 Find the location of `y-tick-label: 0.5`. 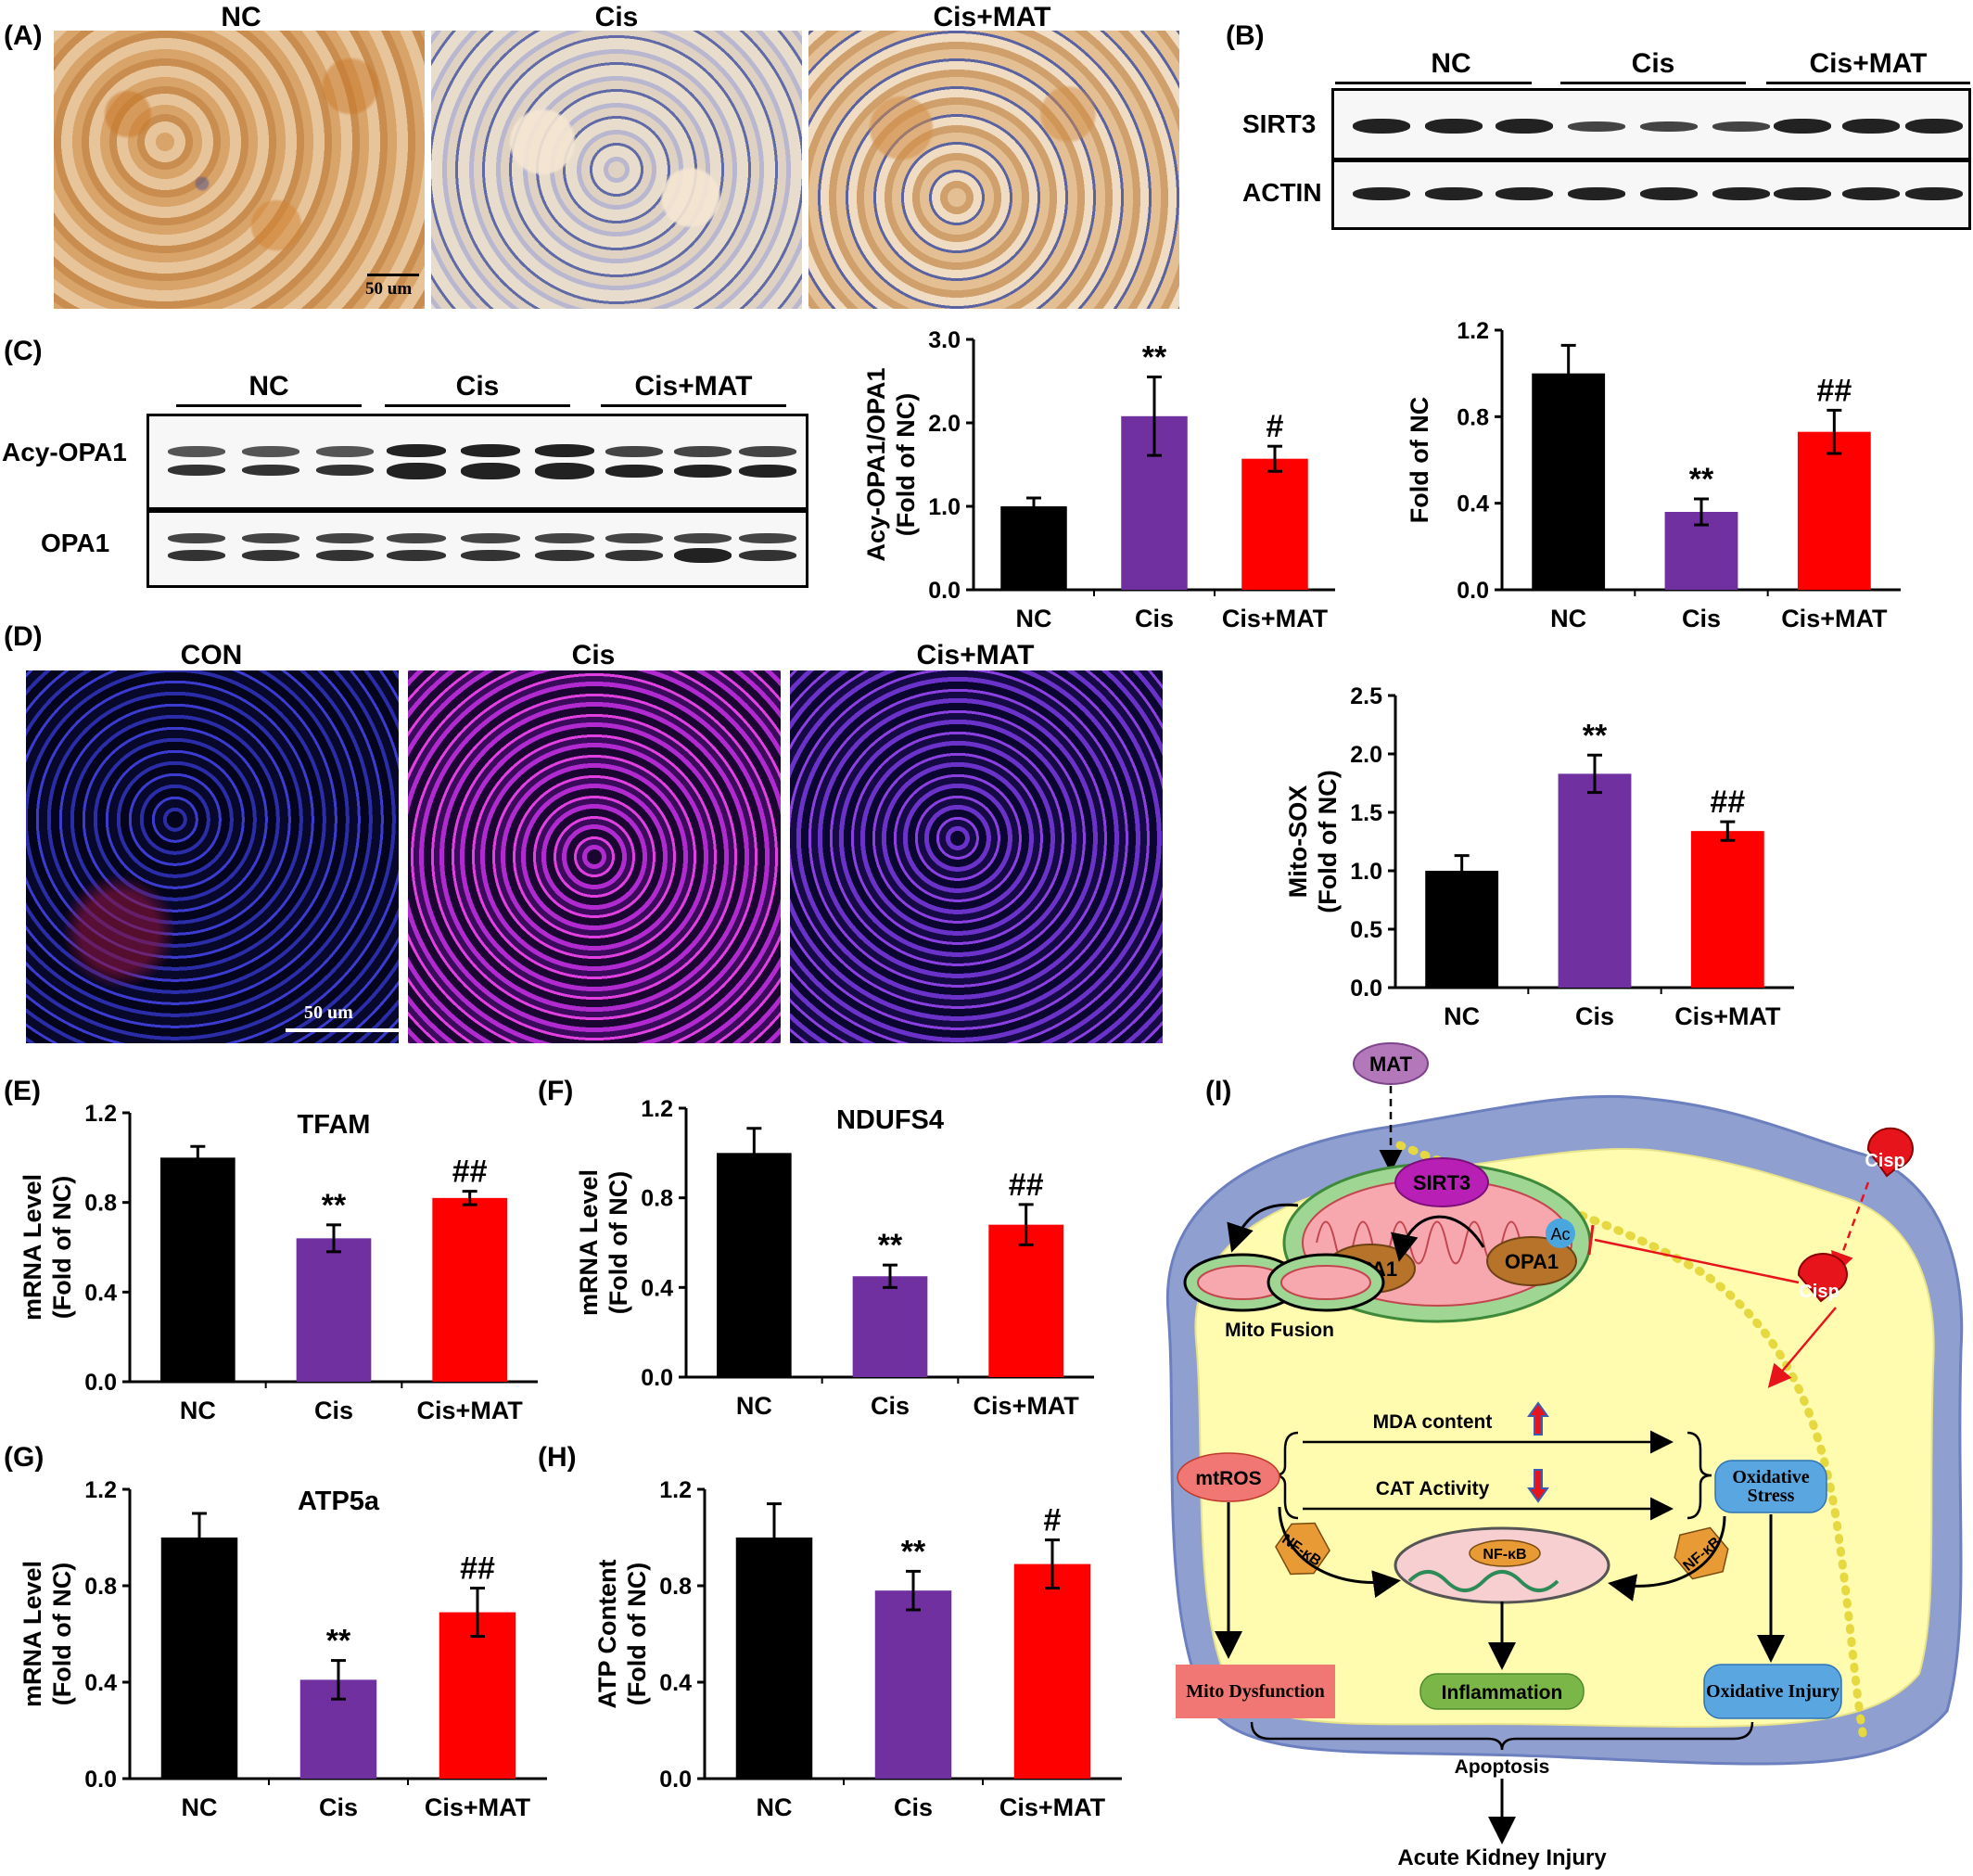

y-tick-label: 0.5 is located at coordinates (1366, 930).